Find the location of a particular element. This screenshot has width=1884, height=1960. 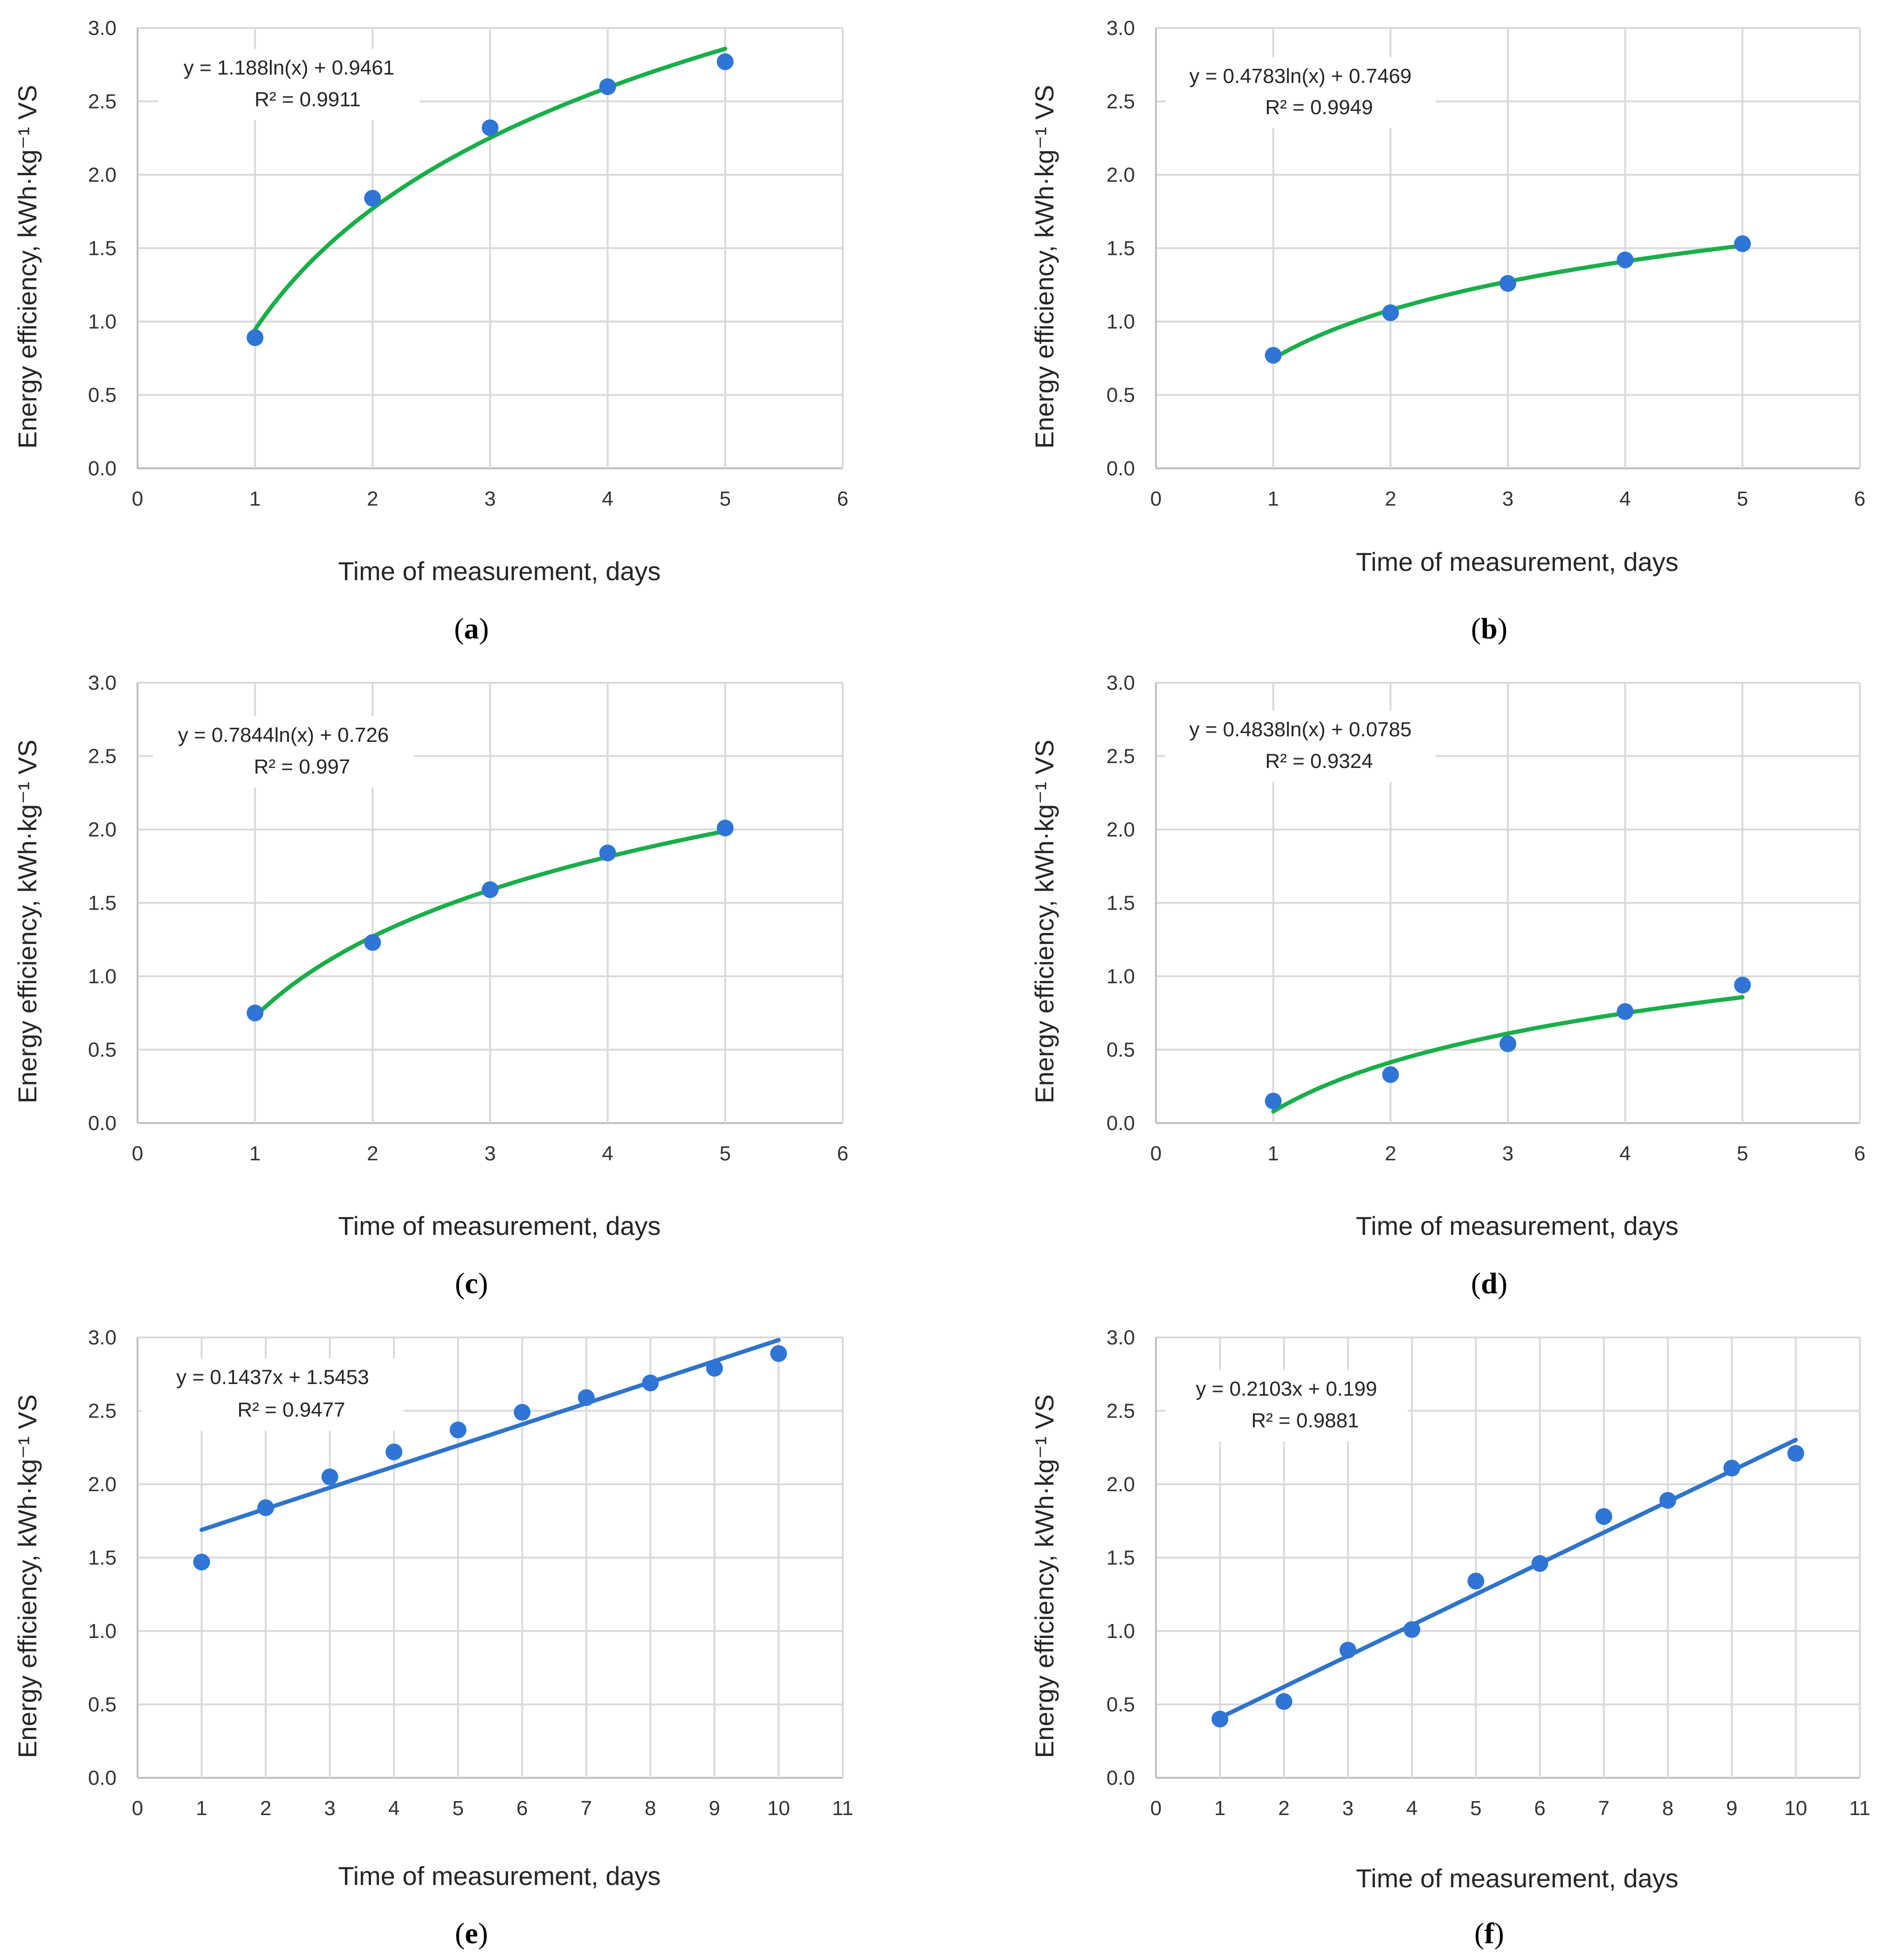

panel-label: (e) is located at coordinates (471, 1933).